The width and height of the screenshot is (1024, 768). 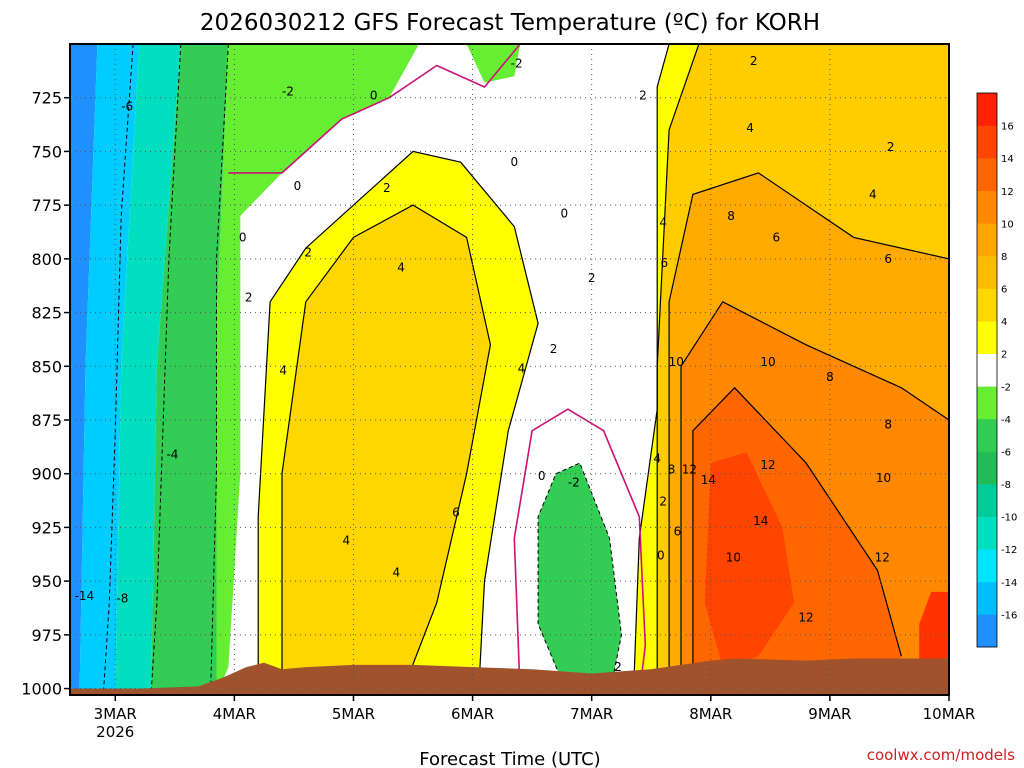 What do you see at coordinates (122, 598) in the screenshot?
I see `contour-label: -8` at bounding box center [122, 598].